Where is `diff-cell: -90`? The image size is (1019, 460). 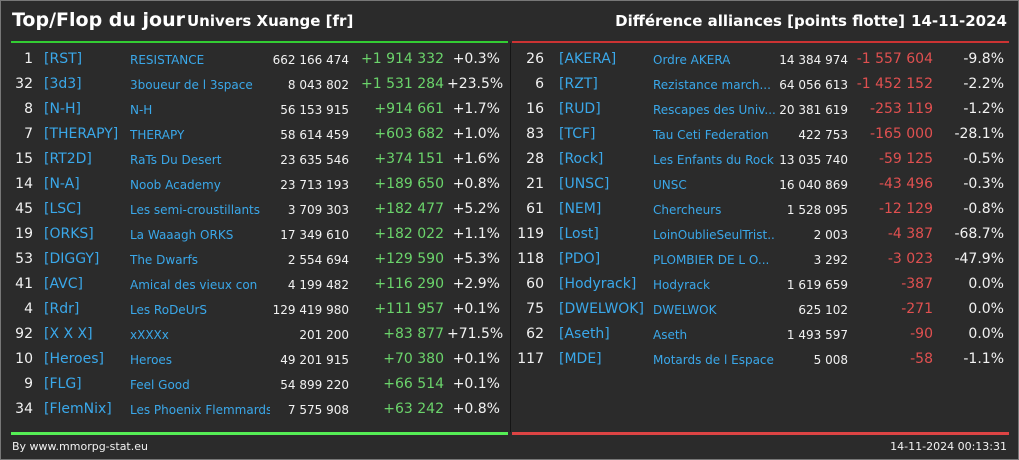 diff-cell: -90 is located at coordinates (921, 334).